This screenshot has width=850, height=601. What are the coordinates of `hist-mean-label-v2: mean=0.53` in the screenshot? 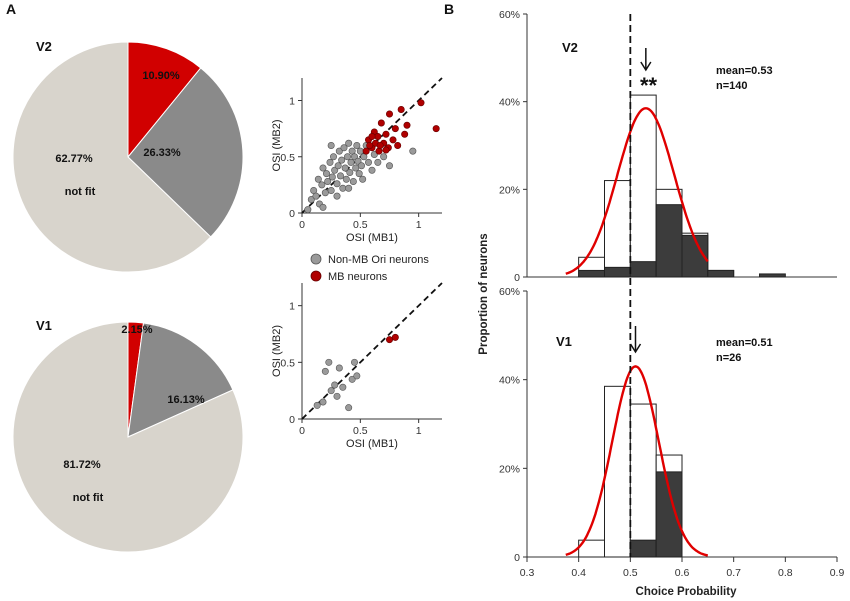 It's located at (744, 71).